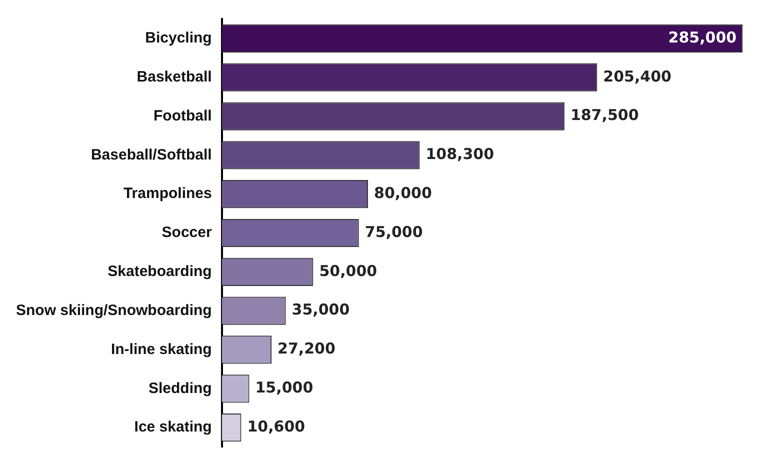  What do you see at coordinates (183, 115) in the screenshot?
I see `y-tick-label: Football` at bounding box center [183, 115].